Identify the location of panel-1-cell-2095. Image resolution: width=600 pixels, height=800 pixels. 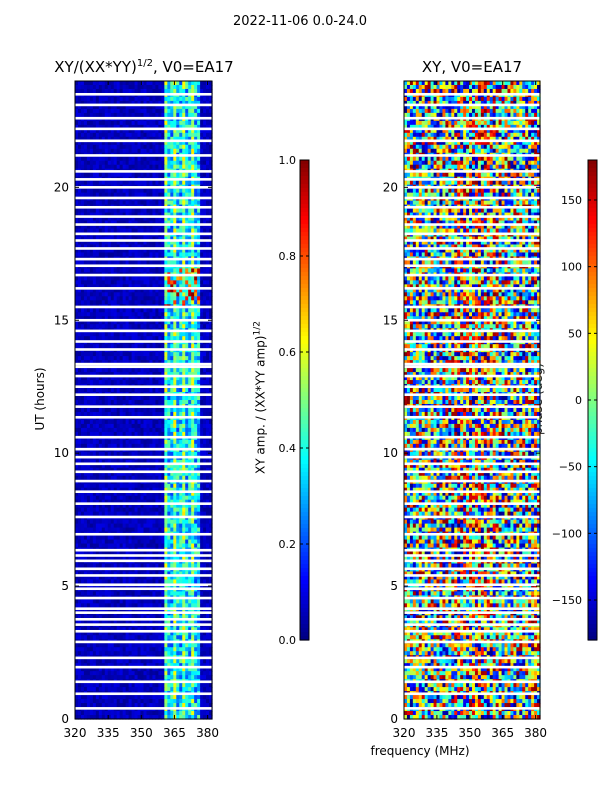
(151, 263).